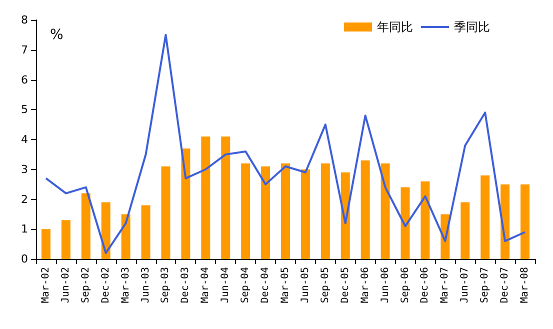  I want to click on x-tick-label: Sep-05, so click(325, 285).